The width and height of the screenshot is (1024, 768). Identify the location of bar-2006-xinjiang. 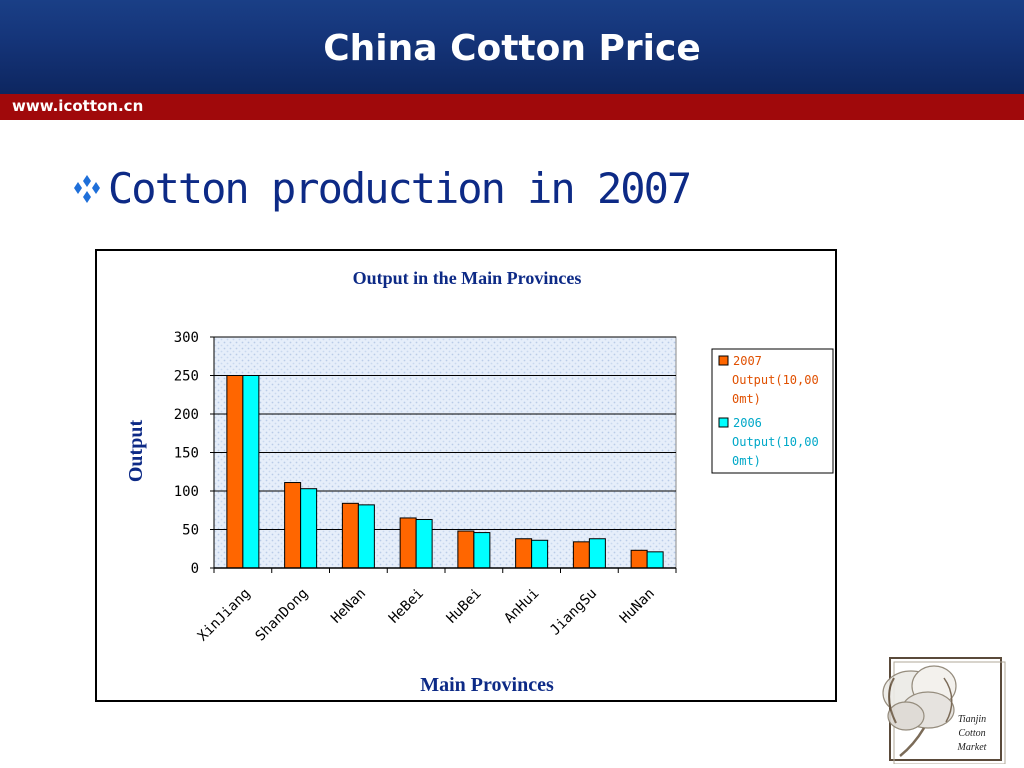
(251, 472).